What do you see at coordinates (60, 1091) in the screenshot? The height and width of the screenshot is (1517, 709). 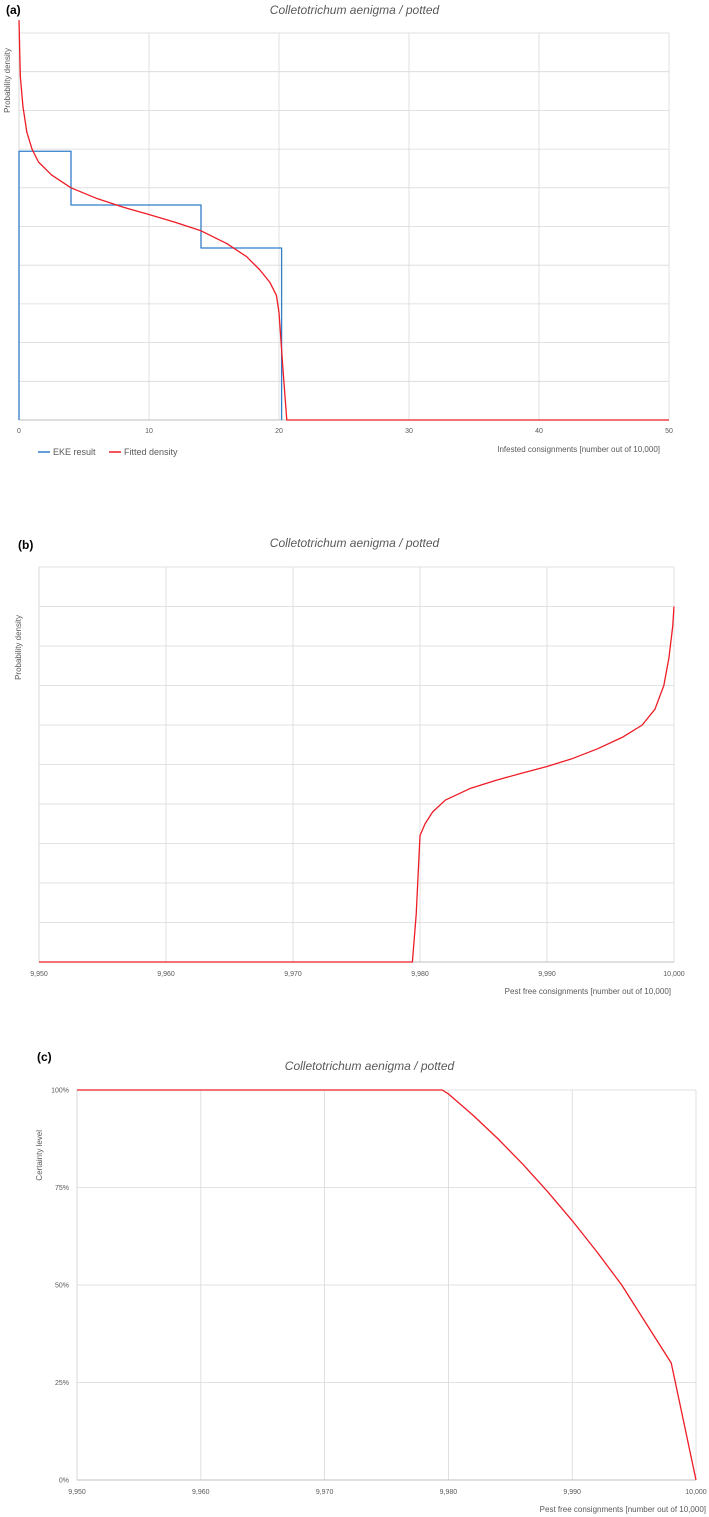 I see `y-tick-label: 100%` at bounding box center [60, 1091].